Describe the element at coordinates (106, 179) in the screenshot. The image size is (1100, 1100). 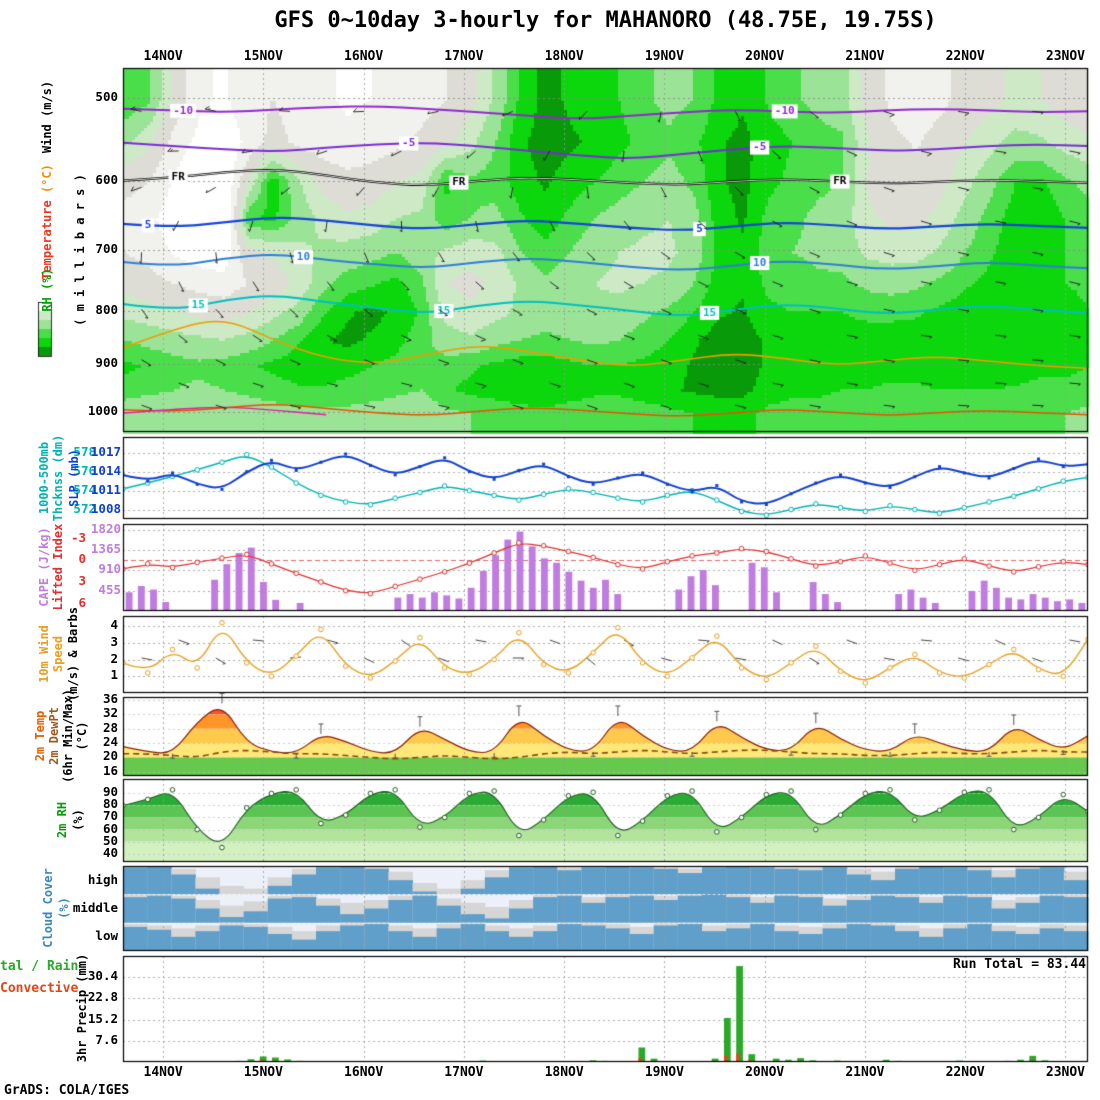
I see `pressure-tick: 600` at that location.